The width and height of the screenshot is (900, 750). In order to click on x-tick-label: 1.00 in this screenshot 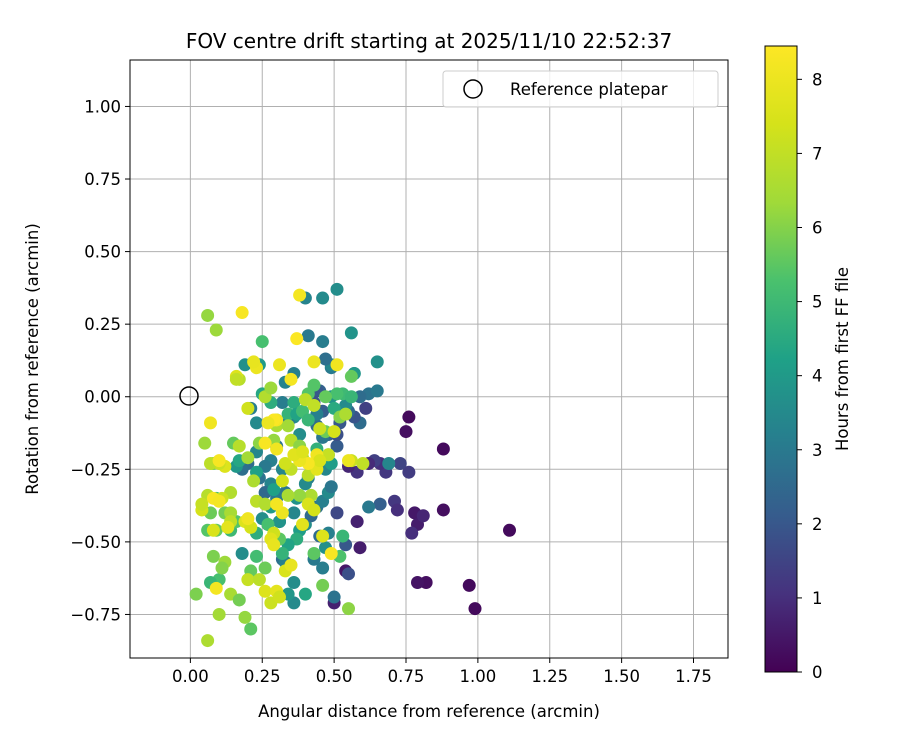, I will do `click(478, 676)`.